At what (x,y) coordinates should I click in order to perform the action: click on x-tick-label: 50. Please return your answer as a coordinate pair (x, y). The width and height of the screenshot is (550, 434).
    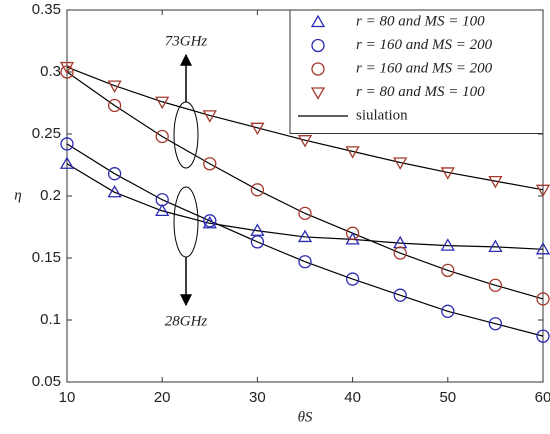
    Looking at the image, I should click on (447, 397).